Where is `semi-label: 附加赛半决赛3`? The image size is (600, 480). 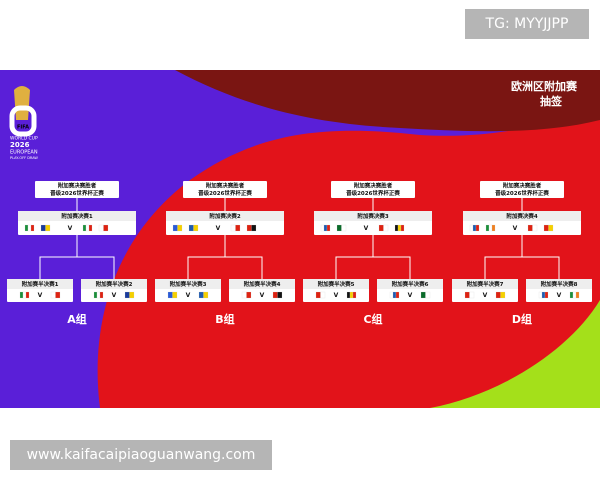 semi-label: 附加赛半决赛3 is located at coordinates (188, 284).